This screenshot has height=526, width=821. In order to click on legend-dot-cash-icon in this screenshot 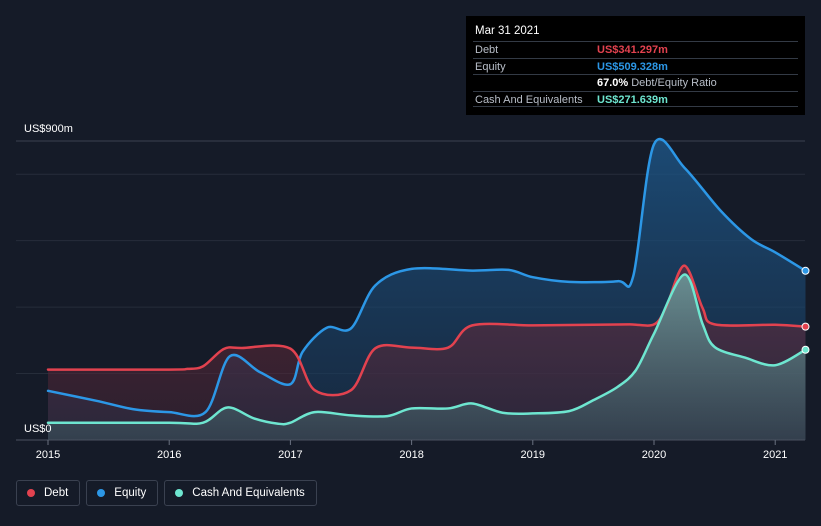, I will do `click(179, 493)`.